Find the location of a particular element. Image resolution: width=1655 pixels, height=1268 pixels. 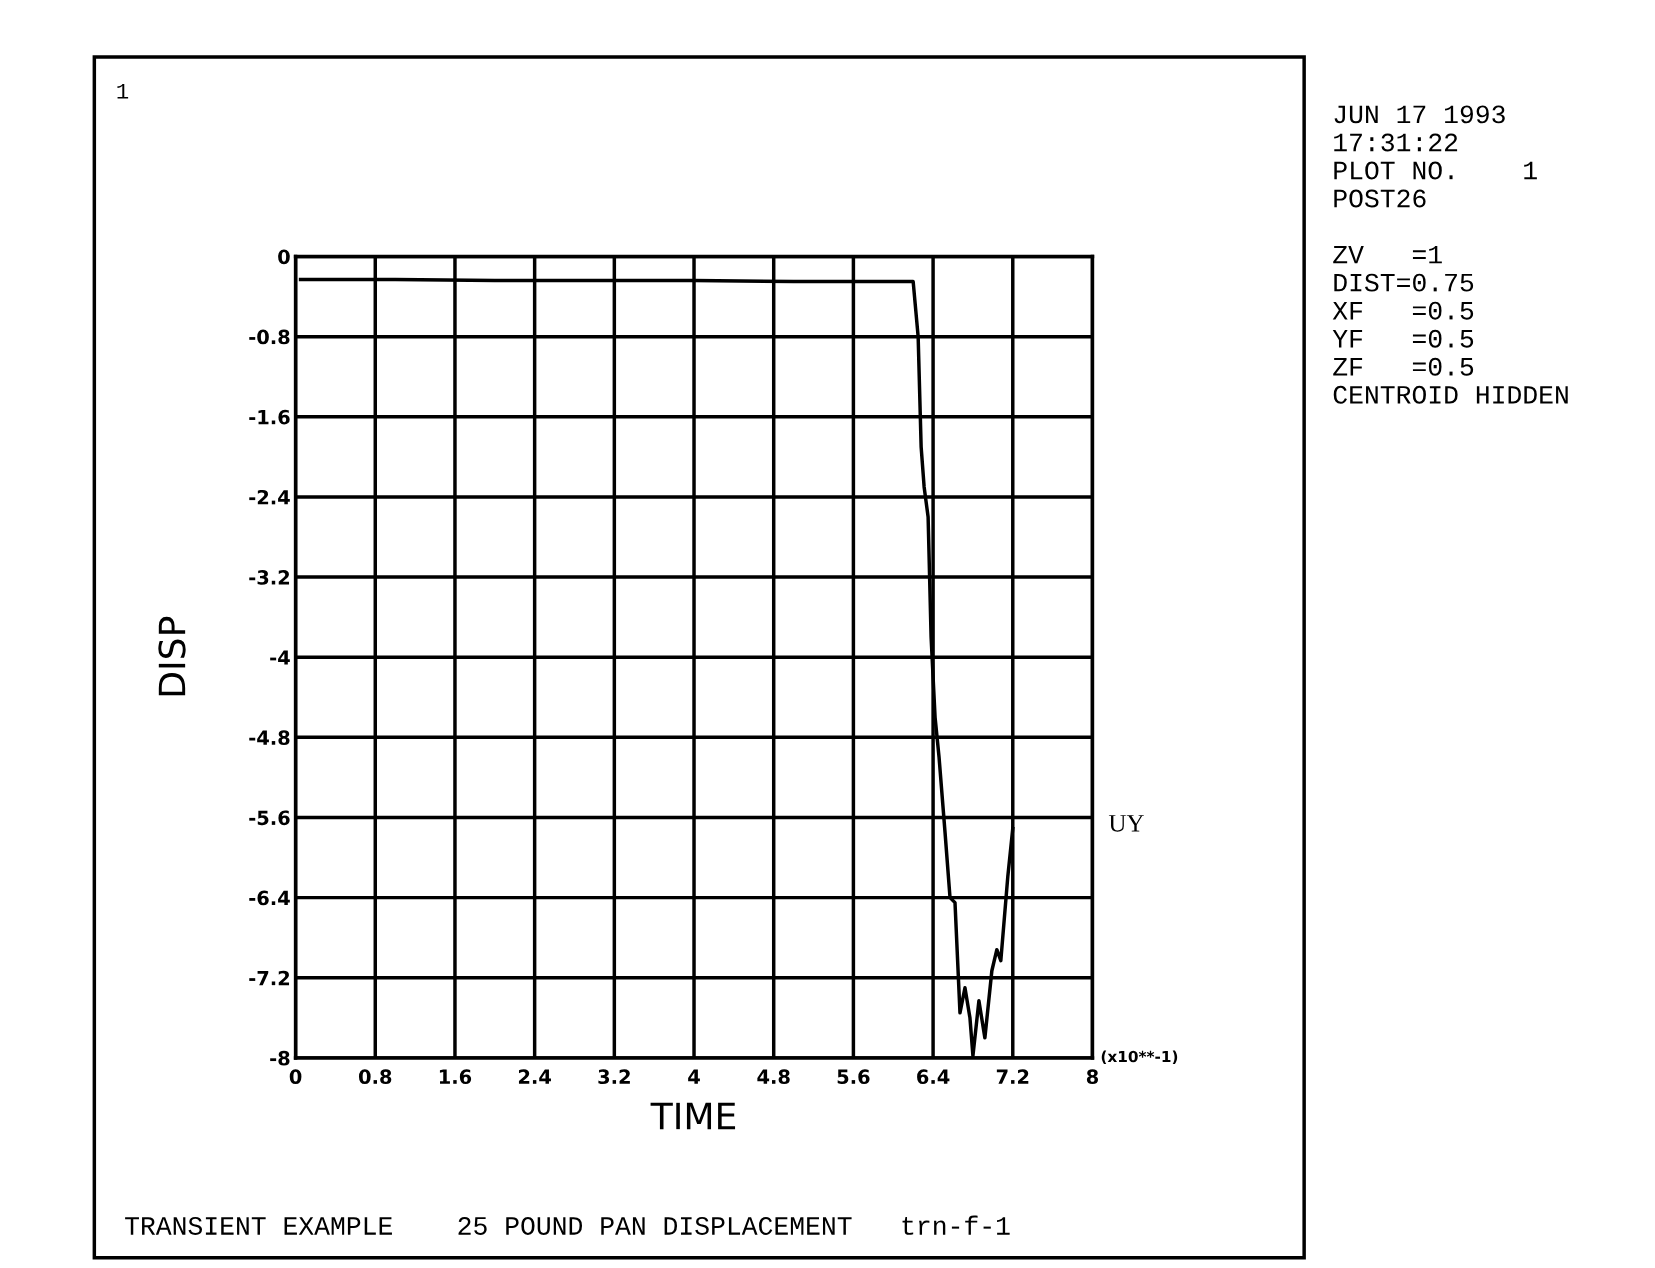

y-tick-label: -7.2 is located at coordinates (269, 978).